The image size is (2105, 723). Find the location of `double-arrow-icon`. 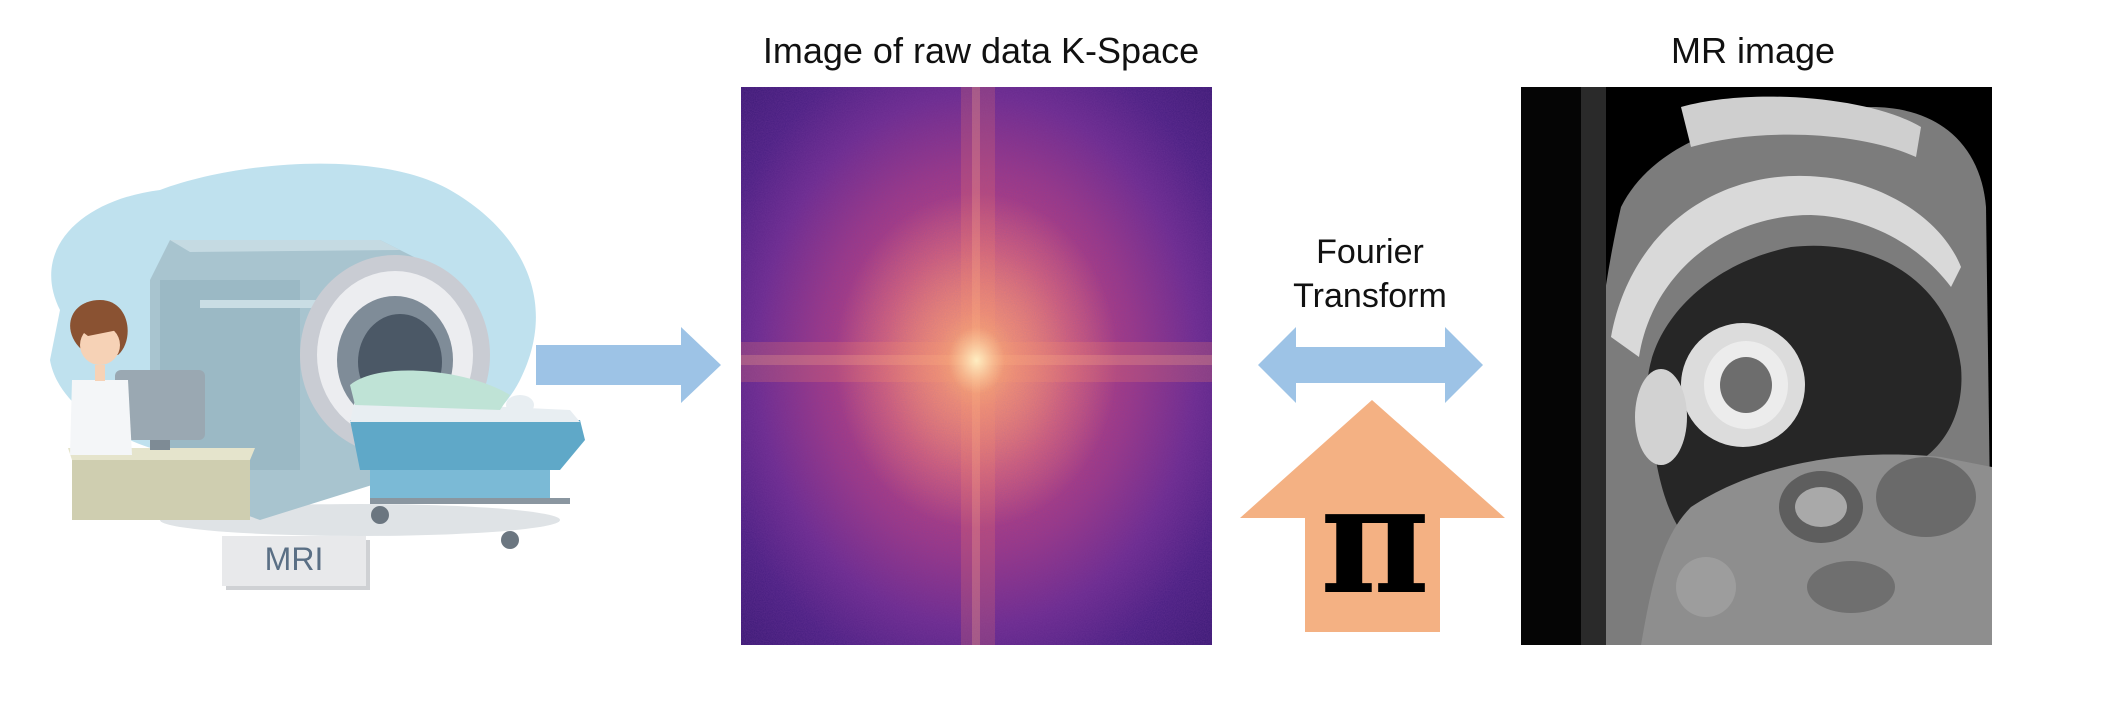

double-arrow-icon is located at coordinates (1370, 365).